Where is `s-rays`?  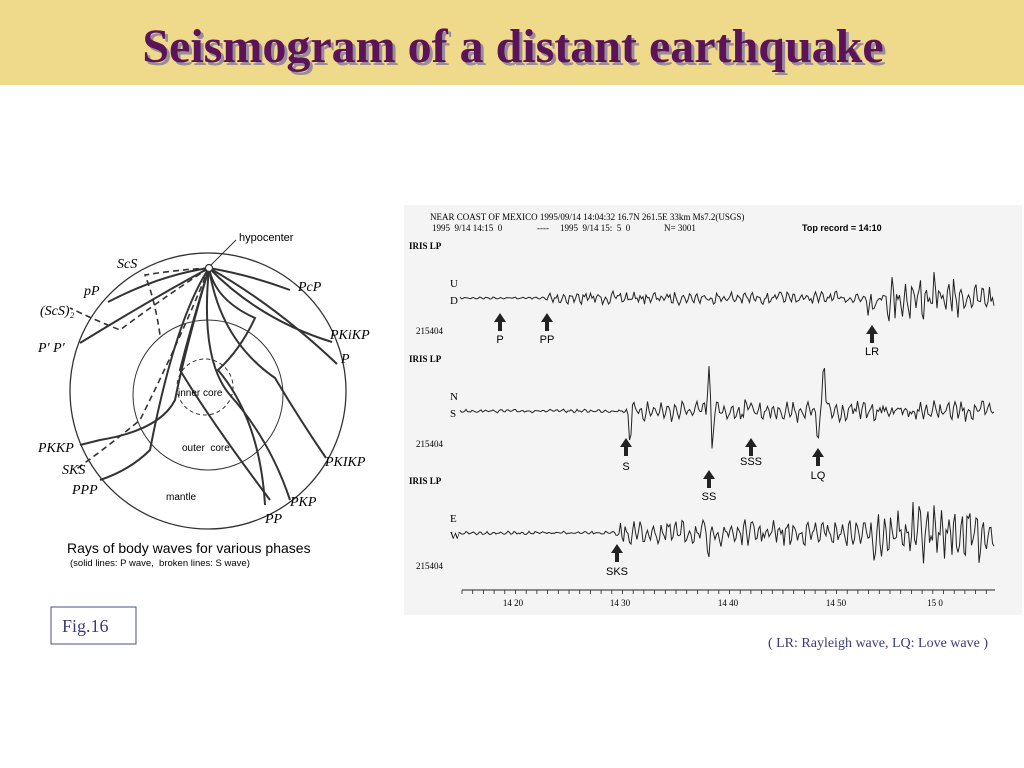 s-rays is located at coordinates (139, 369).